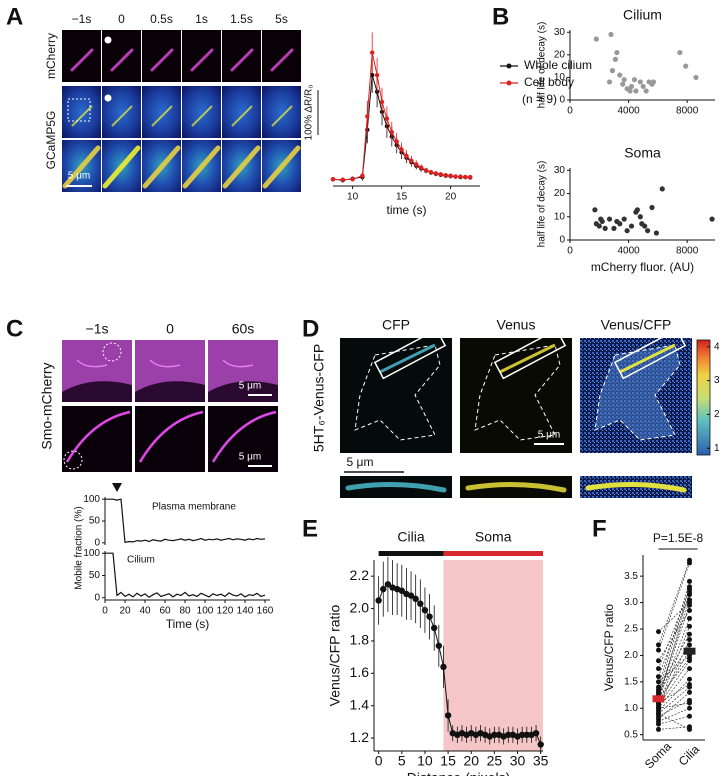  Describe the element at coordinates (717, 380) in the screenshot. I see `colorbar-tick-label: 3` at that location.